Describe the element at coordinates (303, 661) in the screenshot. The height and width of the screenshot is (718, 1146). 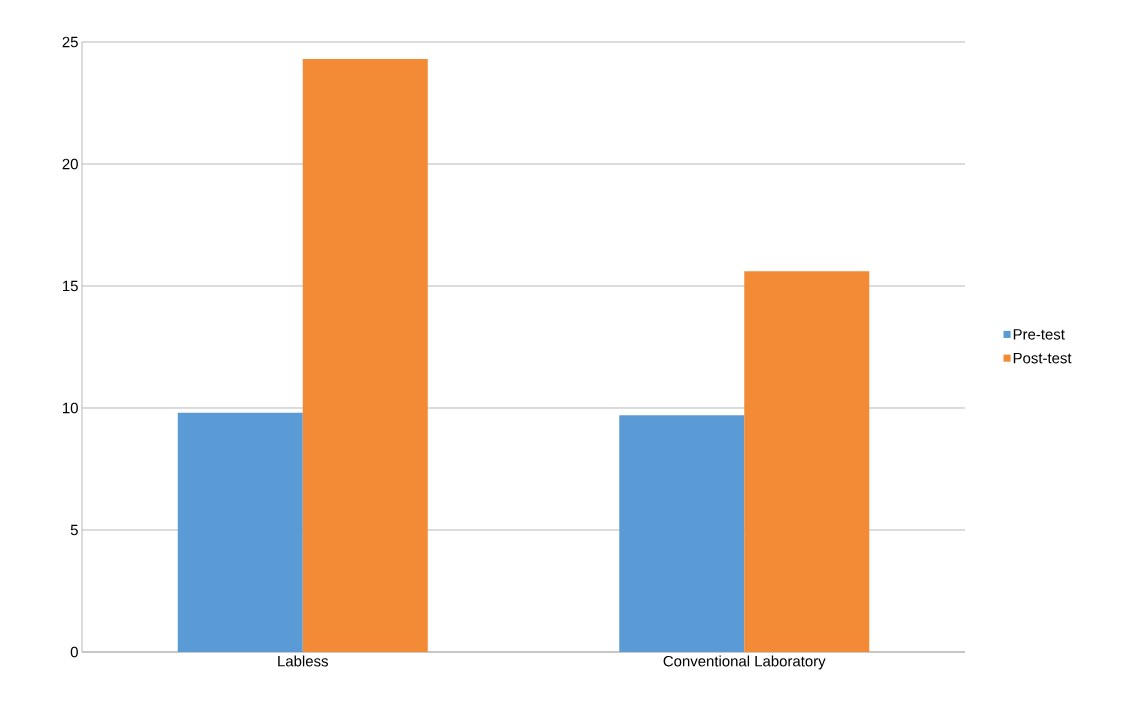
I see `x-tick-label: Labless` at that location.